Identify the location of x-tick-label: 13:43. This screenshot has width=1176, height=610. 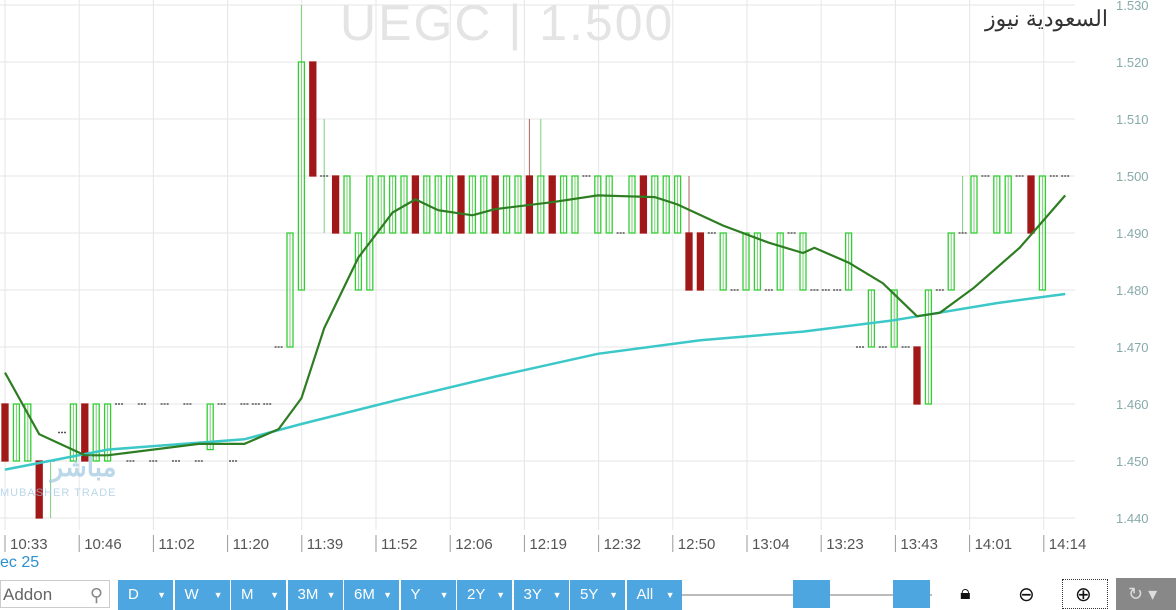
(919, 544).